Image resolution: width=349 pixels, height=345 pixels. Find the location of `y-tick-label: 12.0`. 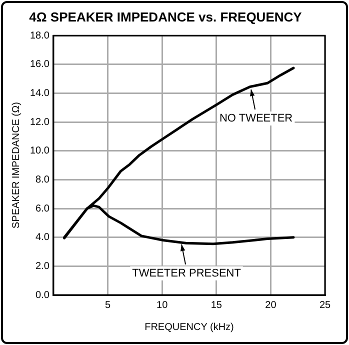

y-tick-label: 12.0 is located at coordinates (40, 122).